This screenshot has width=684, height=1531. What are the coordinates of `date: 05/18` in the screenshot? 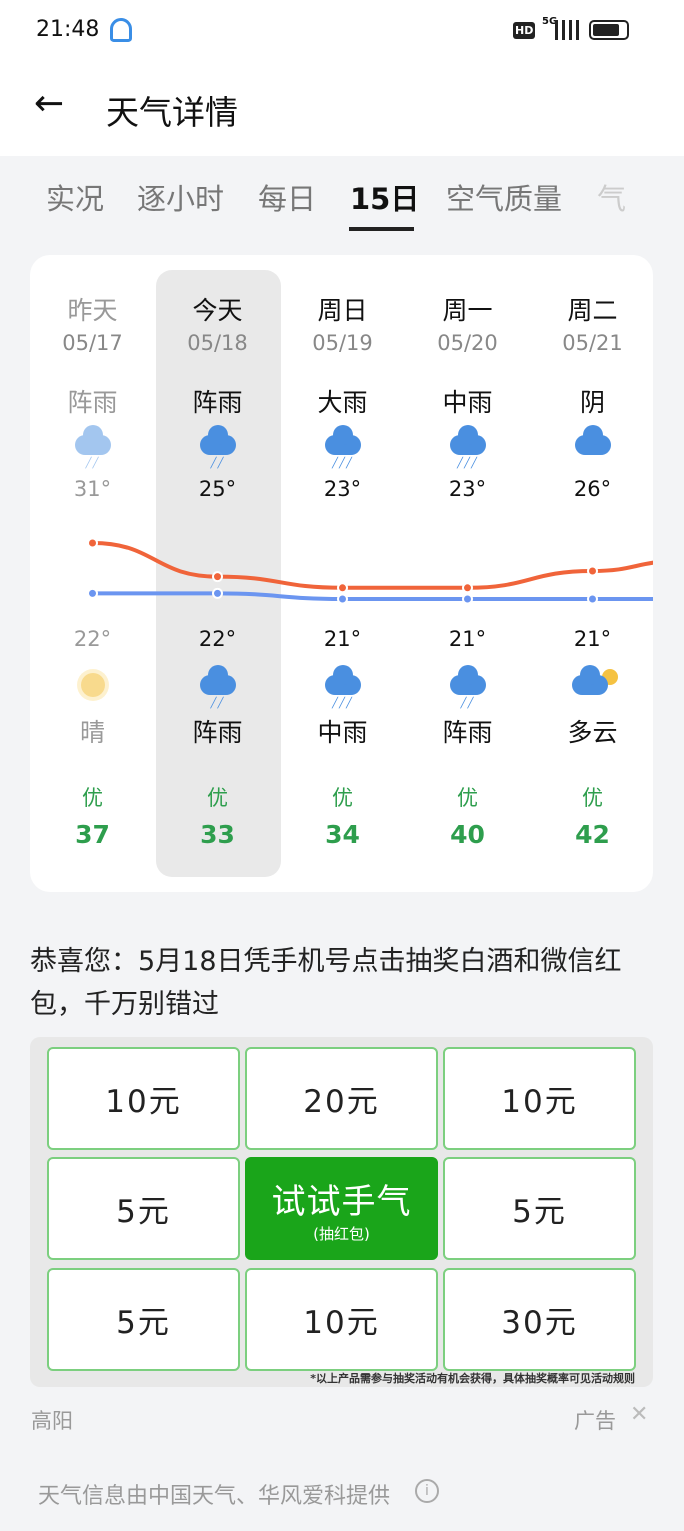 It's located at (217, 343).